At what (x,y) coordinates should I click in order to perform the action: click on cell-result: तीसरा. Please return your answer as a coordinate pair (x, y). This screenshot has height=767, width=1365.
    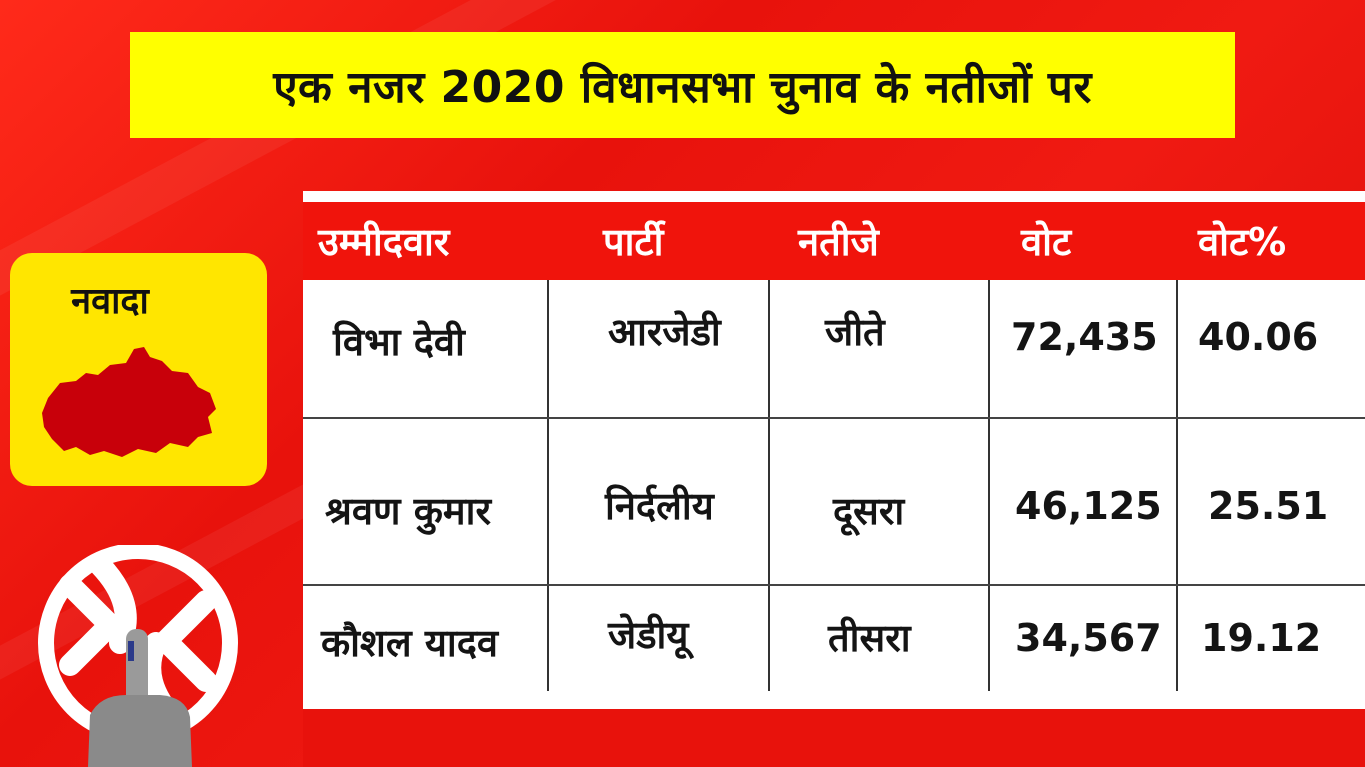
    Looking at the image, I should click on (869, 638).